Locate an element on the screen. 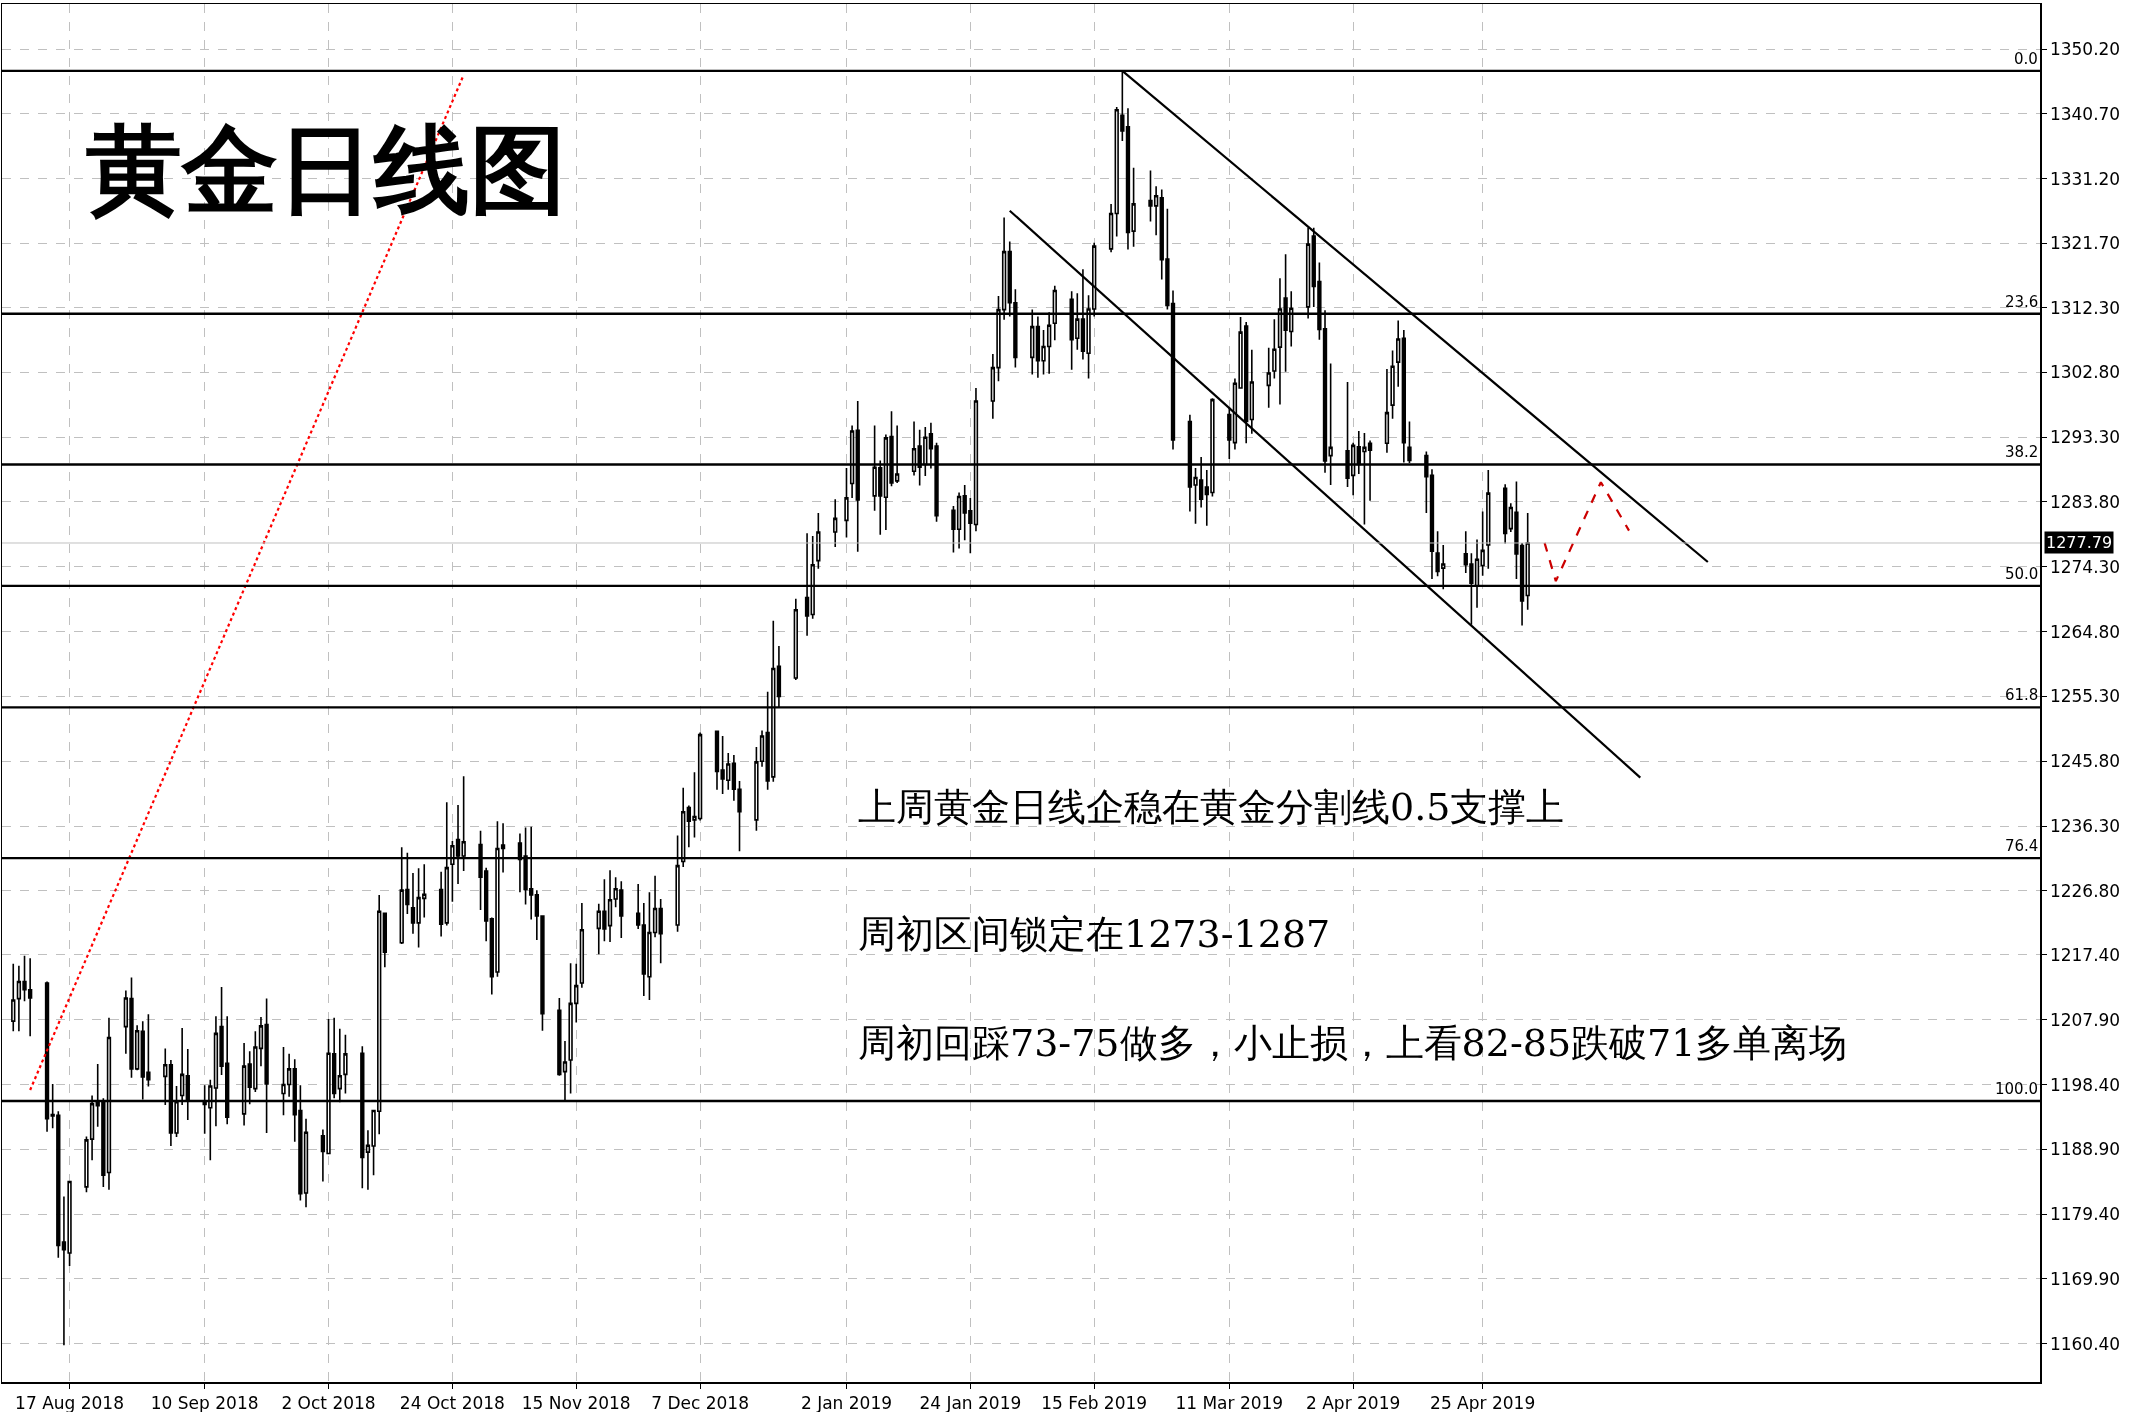  annotation: 0.0 is located at coordinates (2026, 59).